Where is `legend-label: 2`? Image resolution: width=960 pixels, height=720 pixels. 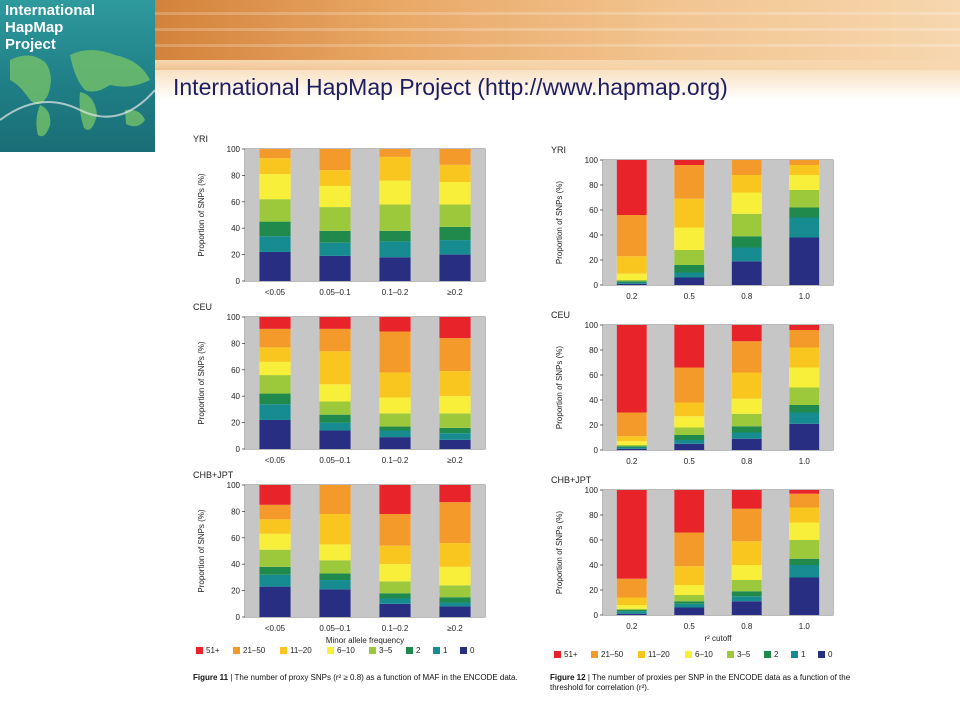
legend-label: 2 is located at coordinates (418, 650).